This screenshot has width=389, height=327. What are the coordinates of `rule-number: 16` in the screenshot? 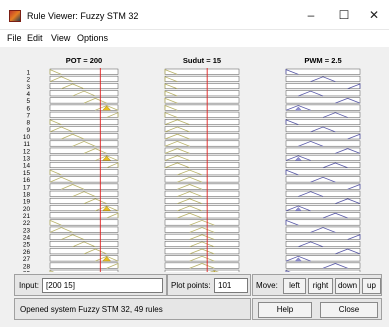 It's located at (27, 180).